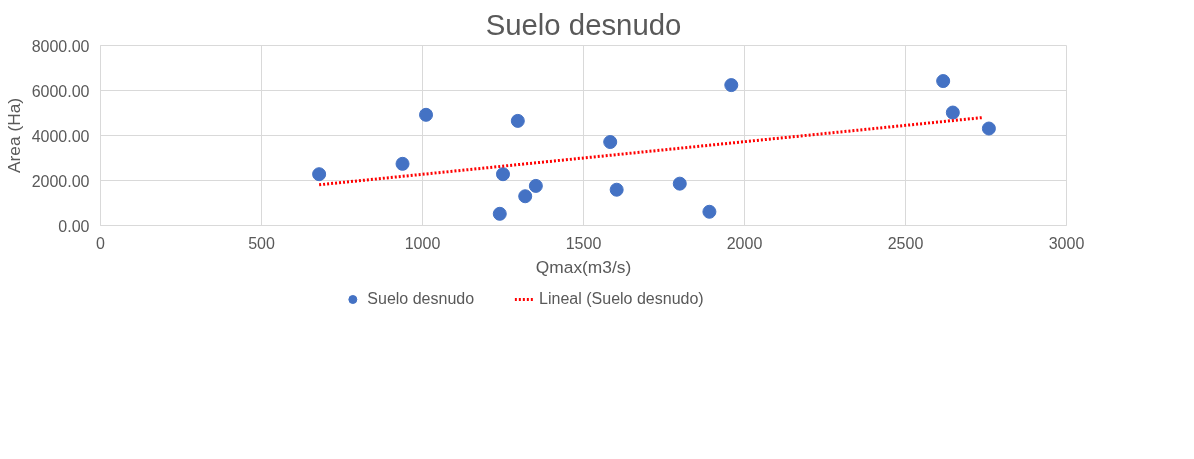 The image size is (1194, 459). What do you see at coordinates (101, 243) in the screenshot?
I see `x-tick-label: 0` at bounding box center [101, 243].